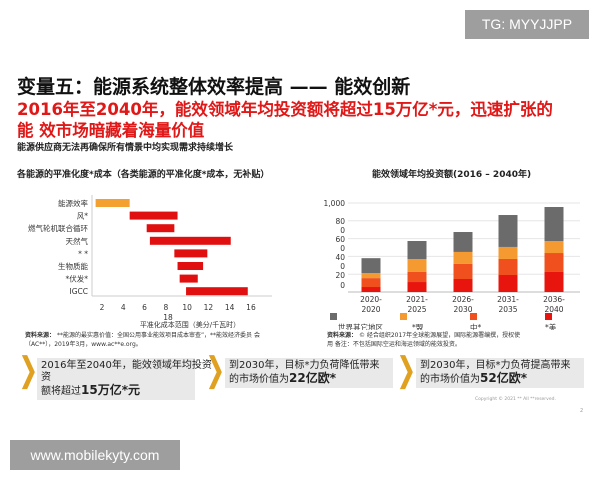 This screenshot has height=480, width=600. What do you see at coordinates (439, 335) in the screenshot?
I see `source-text: © 经合组织2017年全球能源展望，国际能源署编撰，授权使` at bounding box center [439, 335].